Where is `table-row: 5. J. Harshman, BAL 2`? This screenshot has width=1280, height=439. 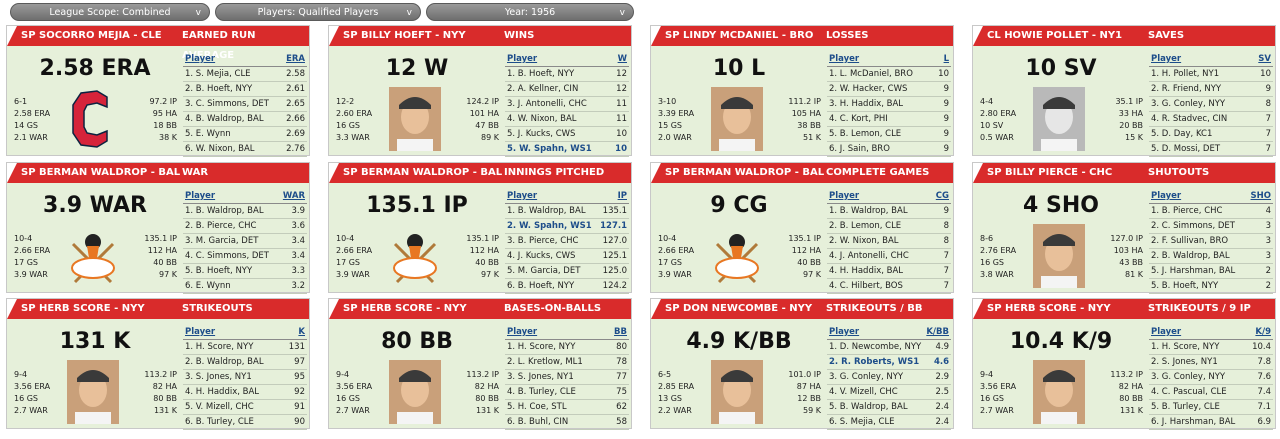 table-row: 5. J. Harshman, BAL 2 is located at coordinates (1211, 271).